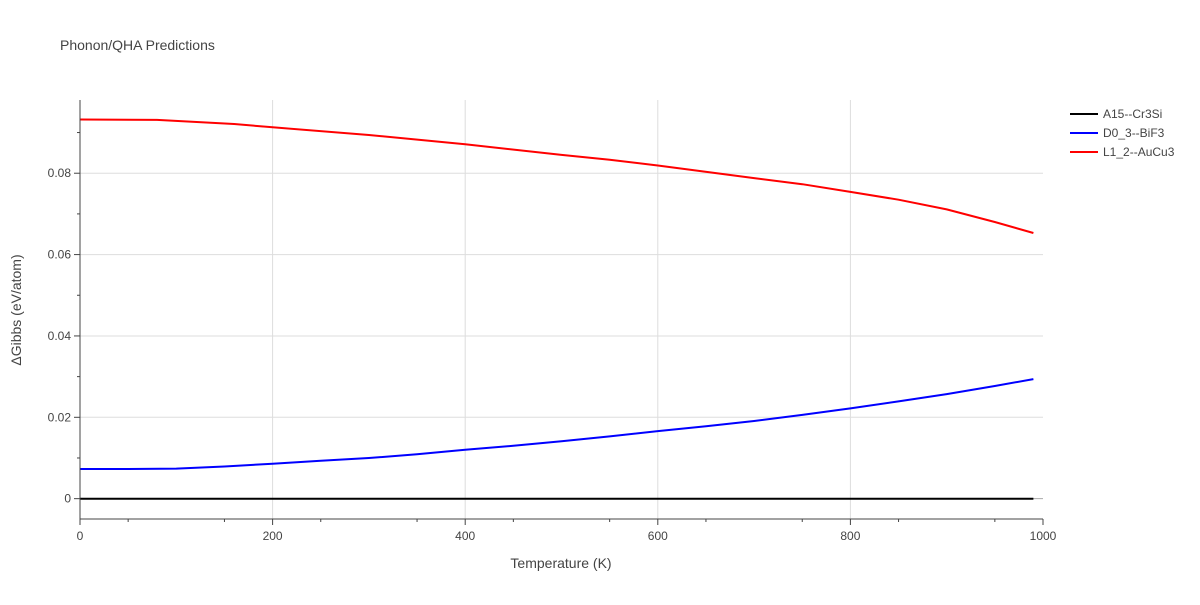 The image size is (1200, 605). Describe the element at coordinates (560, 563) in the screenshot. I see `x-axis-title: Temperature (K)` at that location.